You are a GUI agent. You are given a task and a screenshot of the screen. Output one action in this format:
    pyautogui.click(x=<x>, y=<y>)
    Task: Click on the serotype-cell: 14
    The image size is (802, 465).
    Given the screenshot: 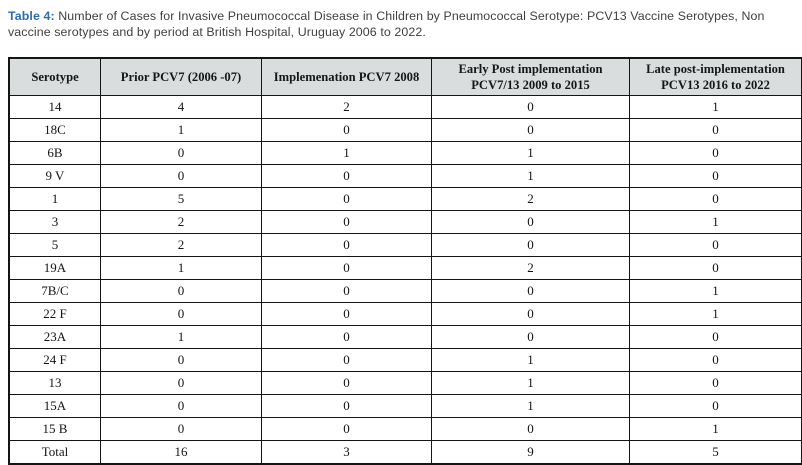 What is the action you would take?
    pyautogui.click(x=55, y=107)
    